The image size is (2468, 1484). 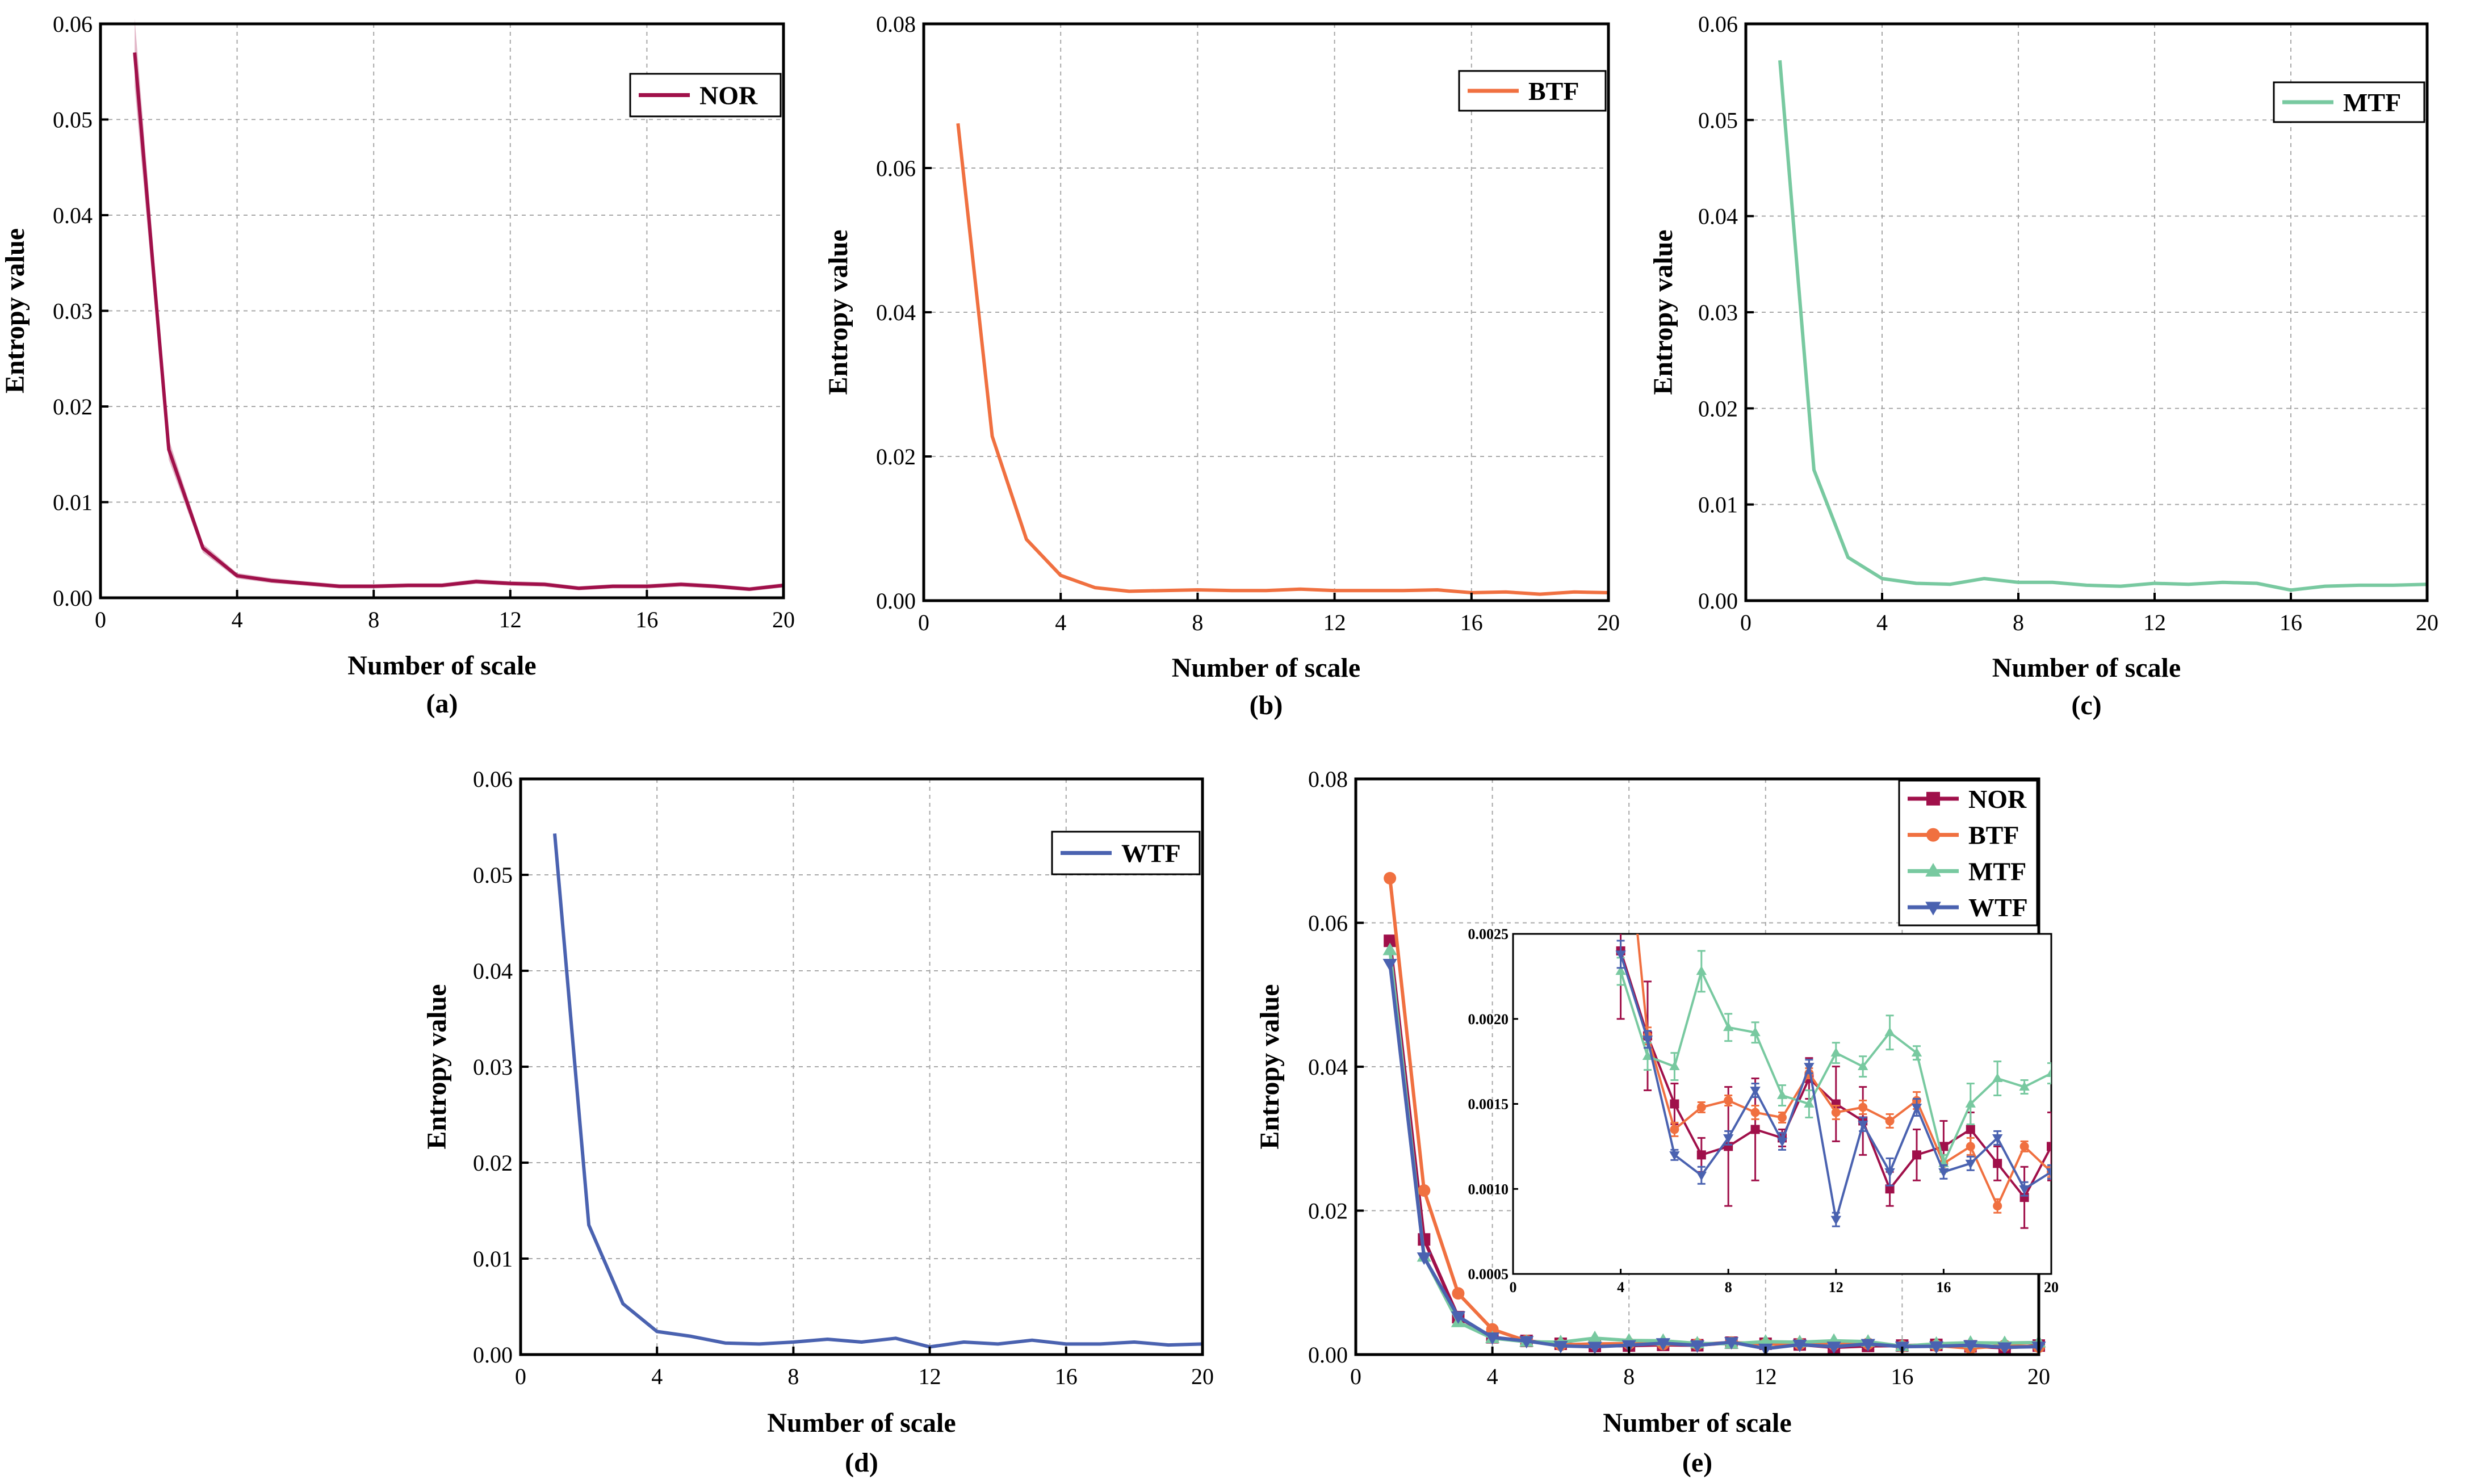 What do you see at coordinates (442, 704) in the screenshot?
I see `panel-caption: (a)` at bounding box center [442, 704].